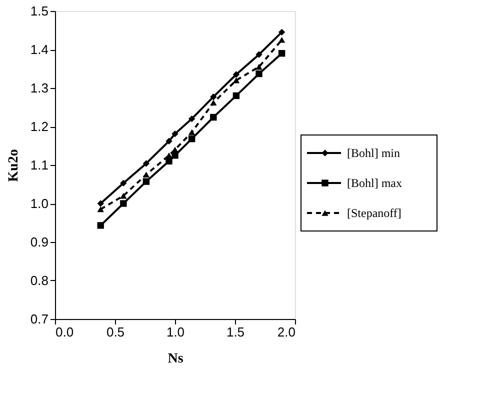 The height and width of the screenshot is (410, 504). What do you see at coordinates (39, 88) in the screenshot?
I see `y-tick-label: 1.3` at bounding box center [39, 88].